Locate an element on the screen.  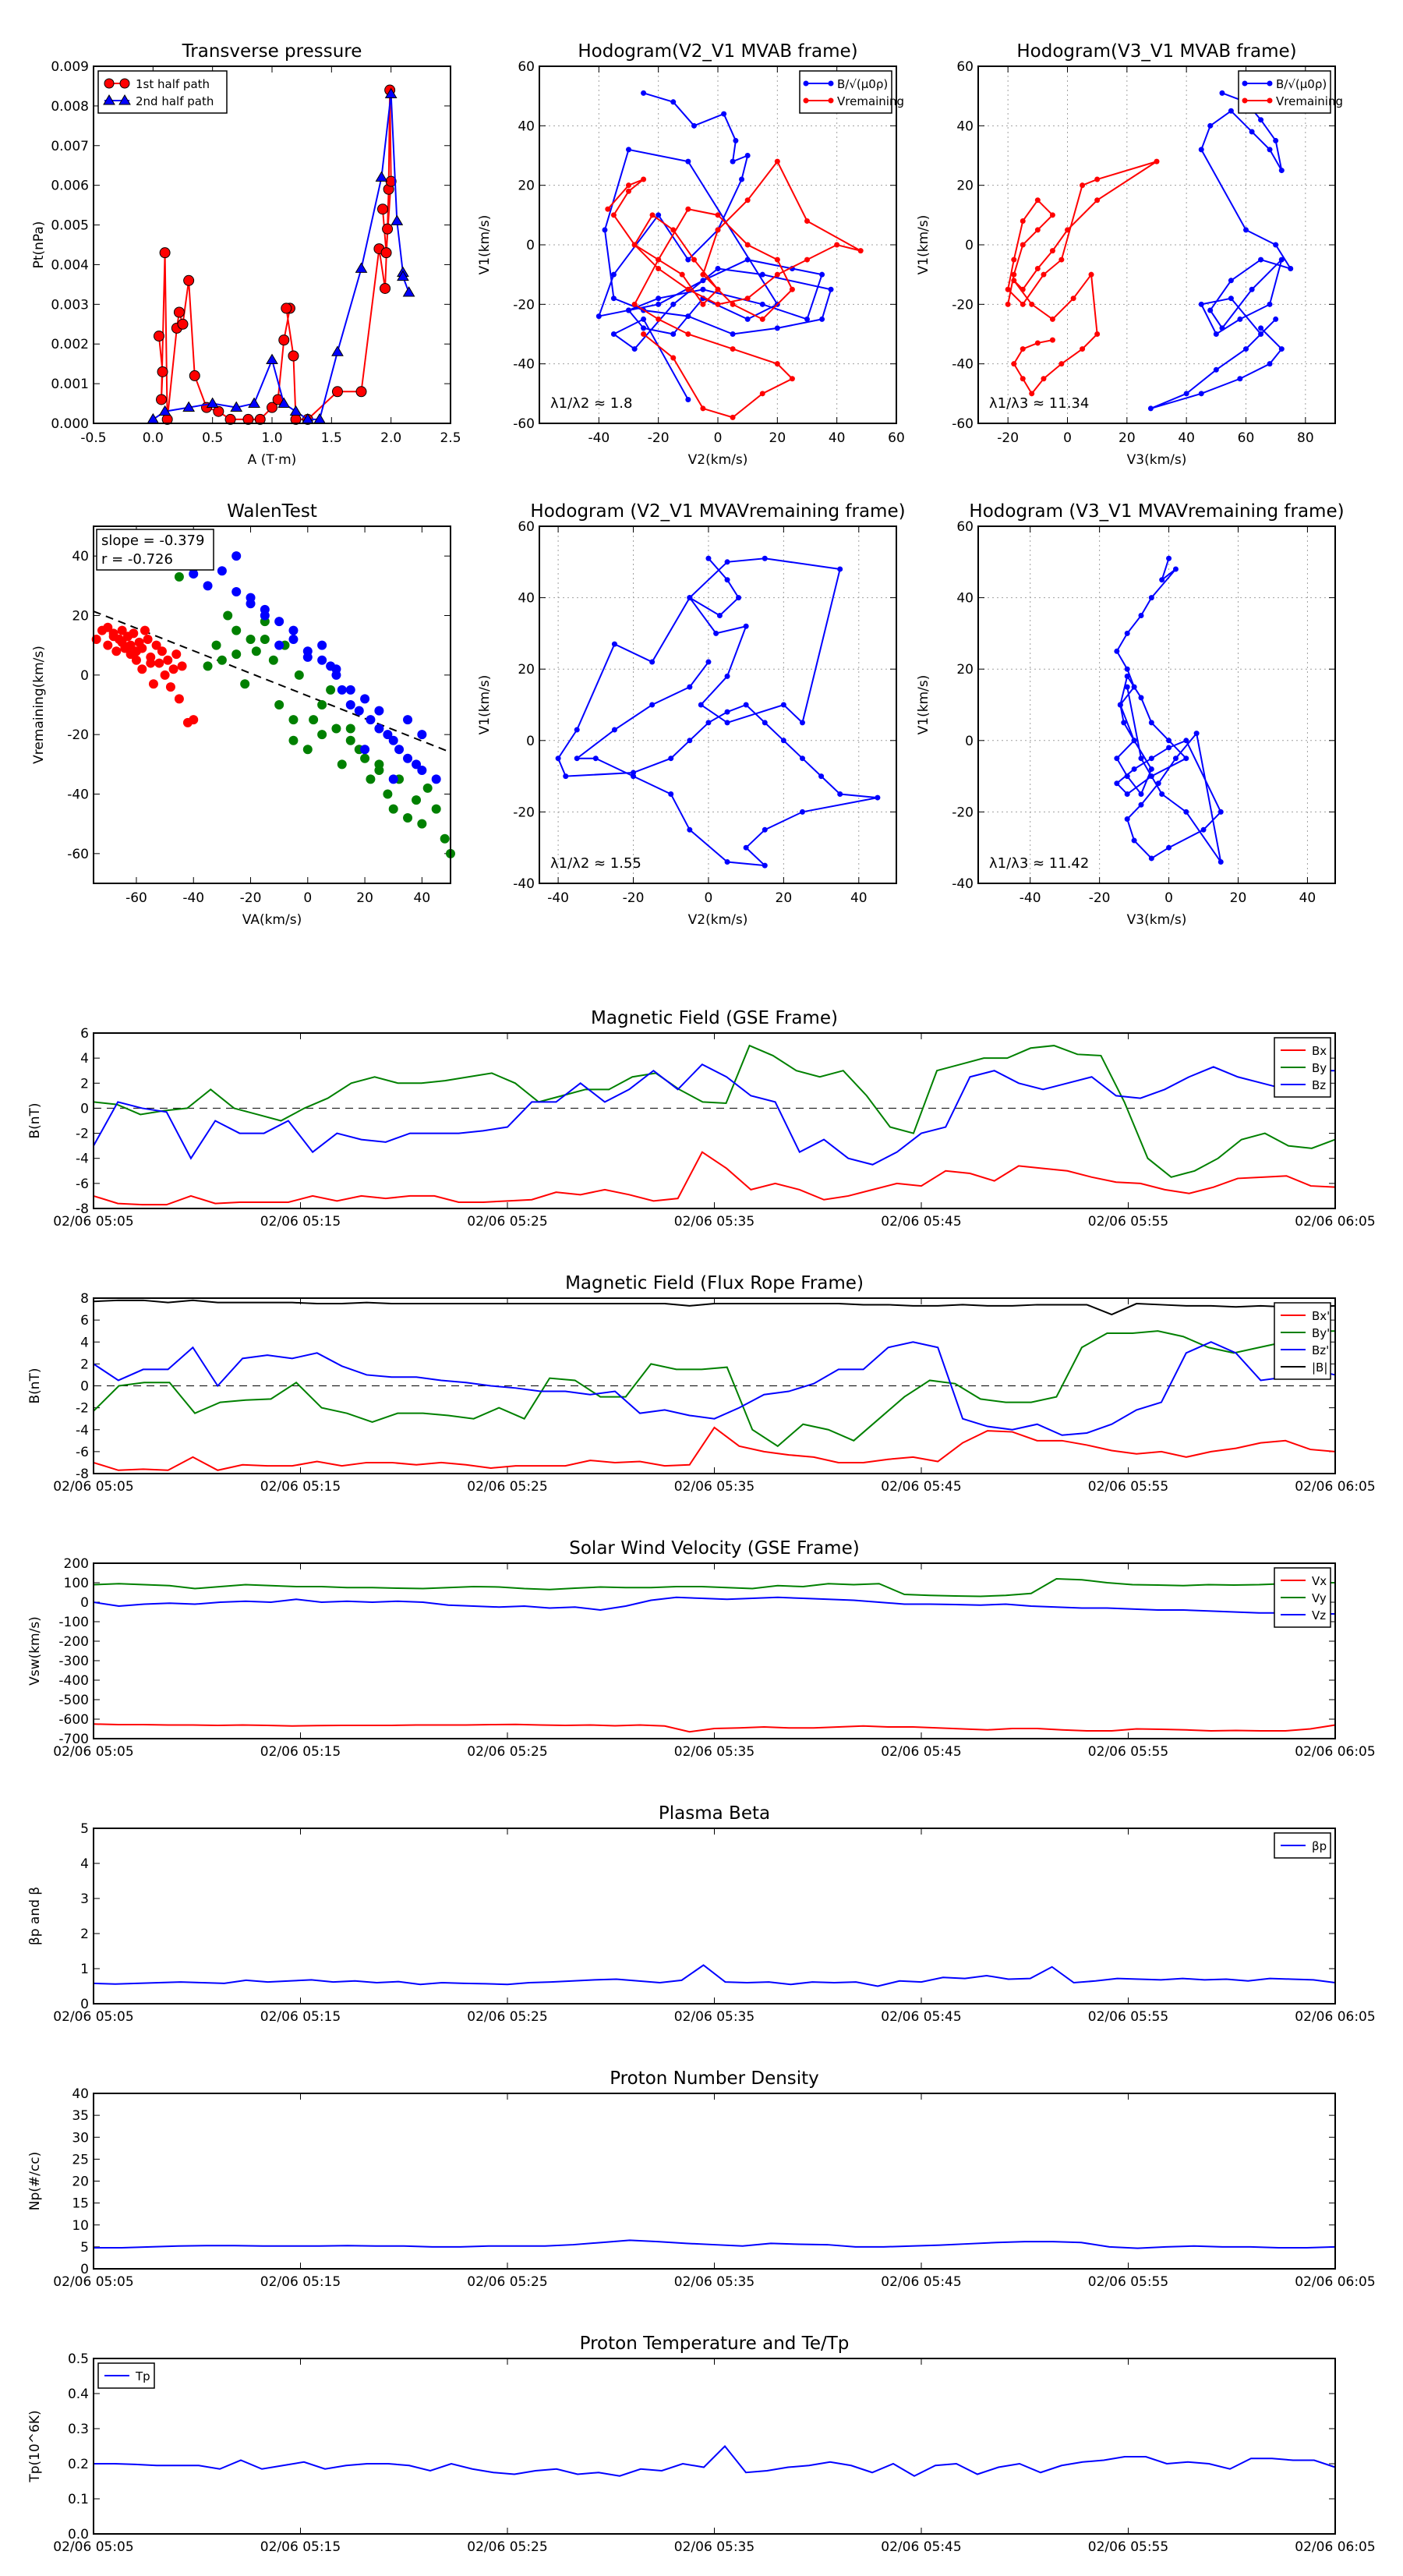
y-tick-label: 0.2 is located at coordinates (78, 2464).